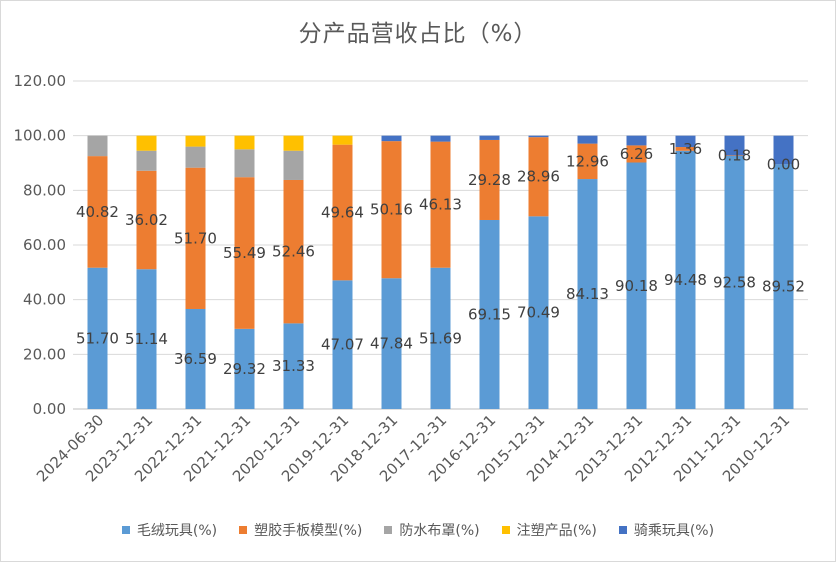 The width and height of the screenshot is (836, 562). What do you see at coordinates (308, 531) in the screenshot?
I see `legend-label: 塑胶手板模型(%)` at bounding box center [308, 531].